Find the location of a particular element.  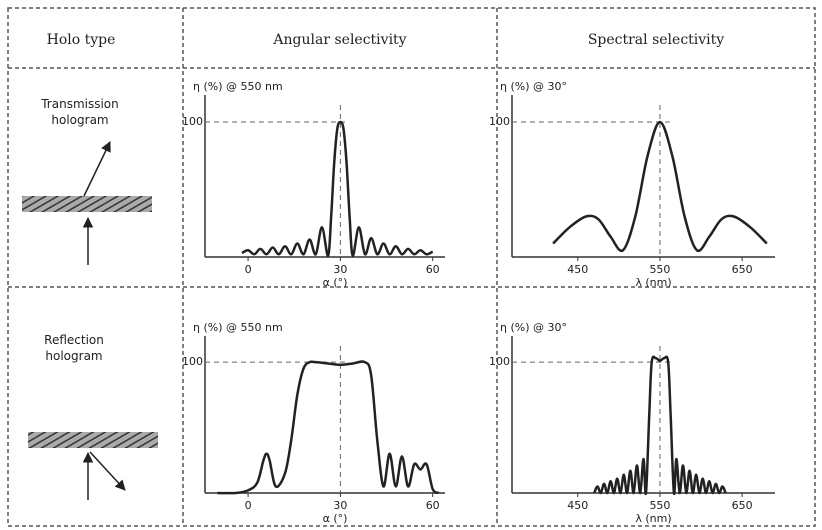

row-label: Reflection hologram is located at coordinates (74, 348).